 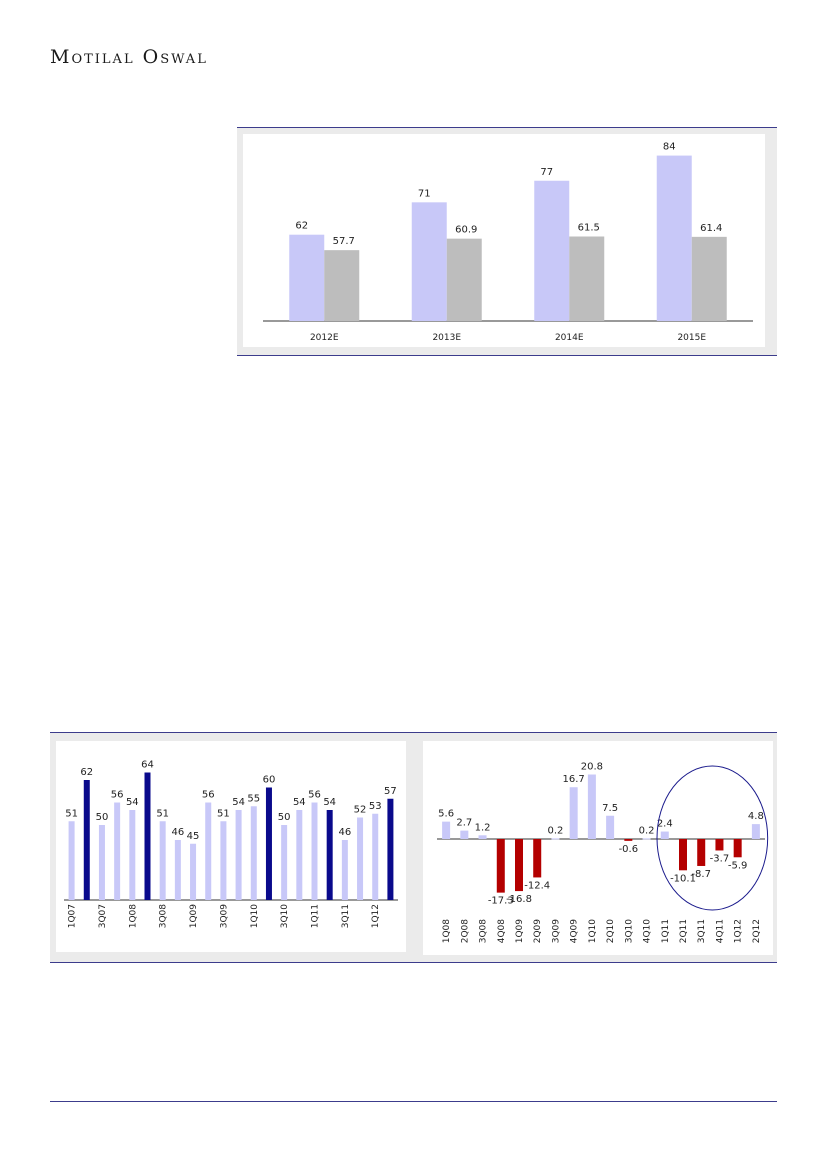 What do you see at coordinates (301, 226) in the screenshot?
I see `chart1-data-label: 62` at bounding box center [301, 226].